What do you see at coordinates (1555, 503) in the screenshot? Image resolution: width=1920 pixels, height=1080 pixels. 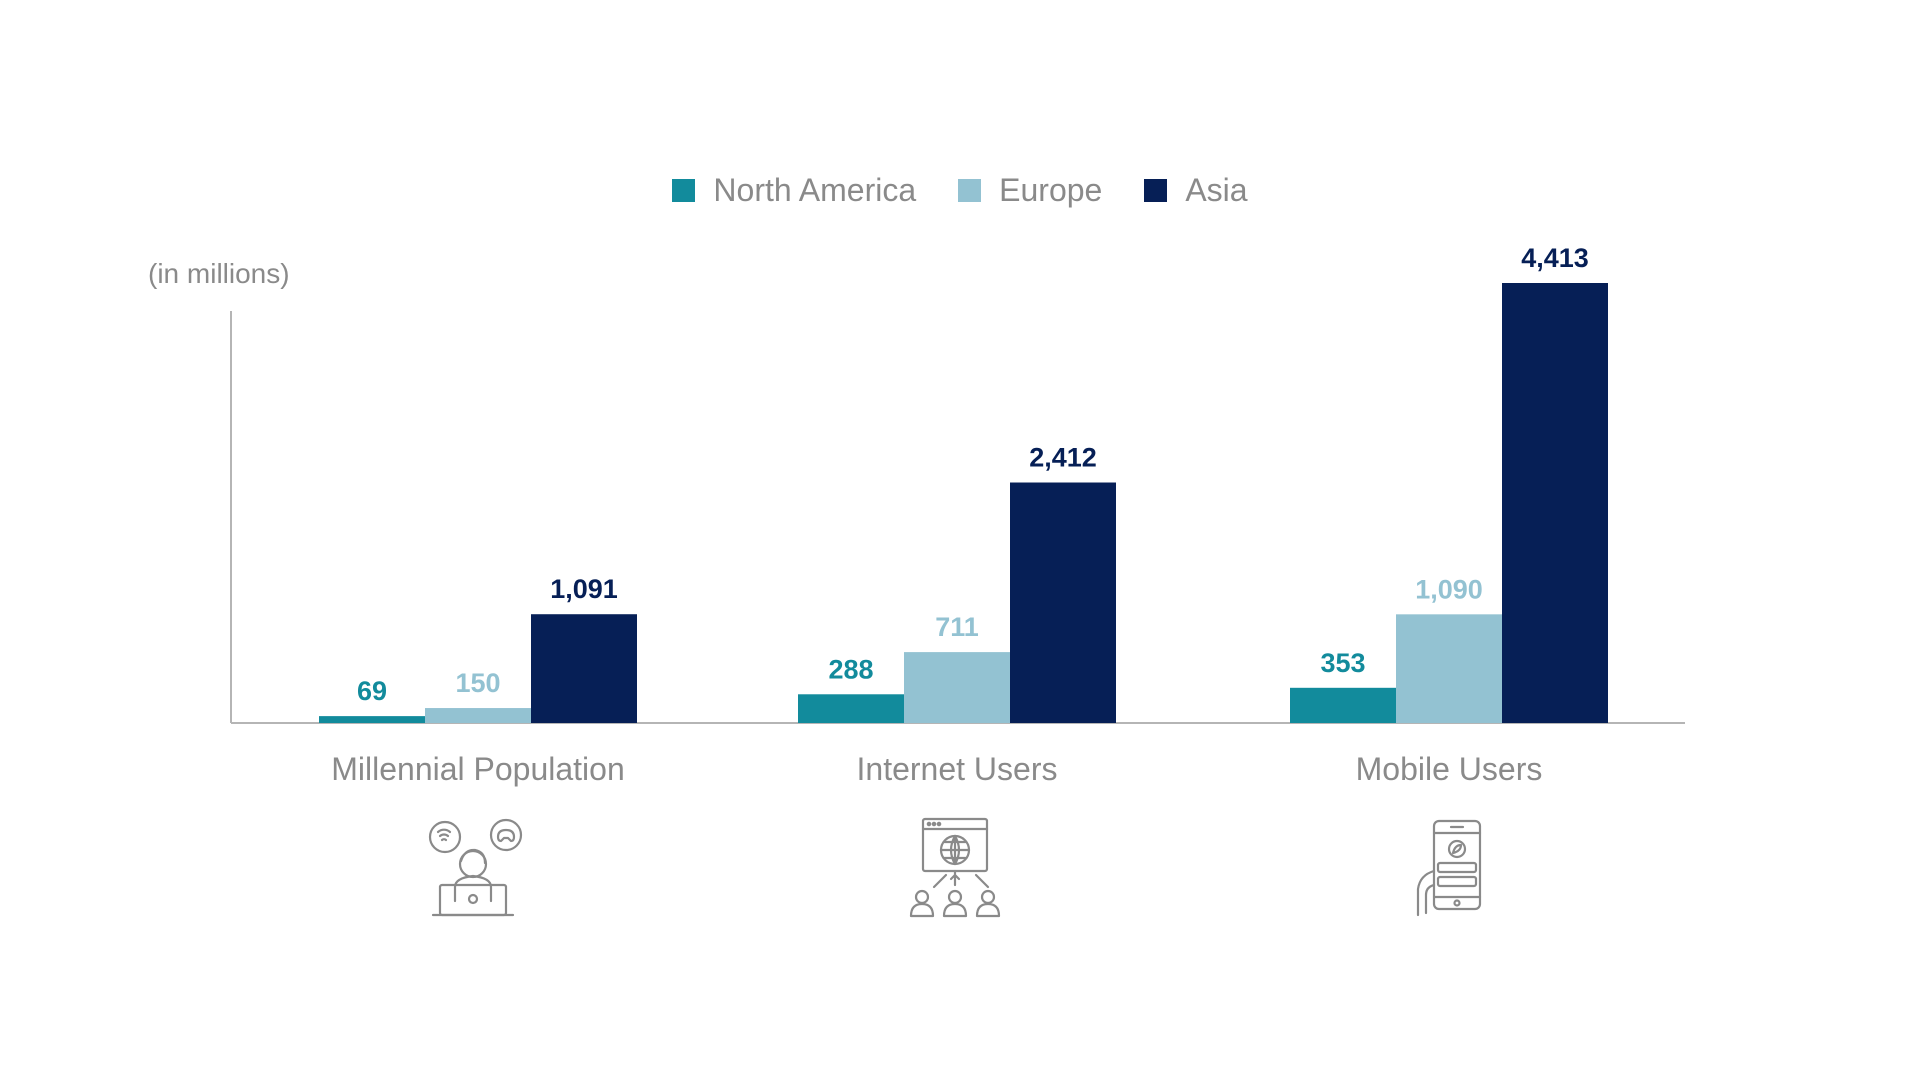 I see `bar-asia-mobile-users` at bounding box center [1555, 503].